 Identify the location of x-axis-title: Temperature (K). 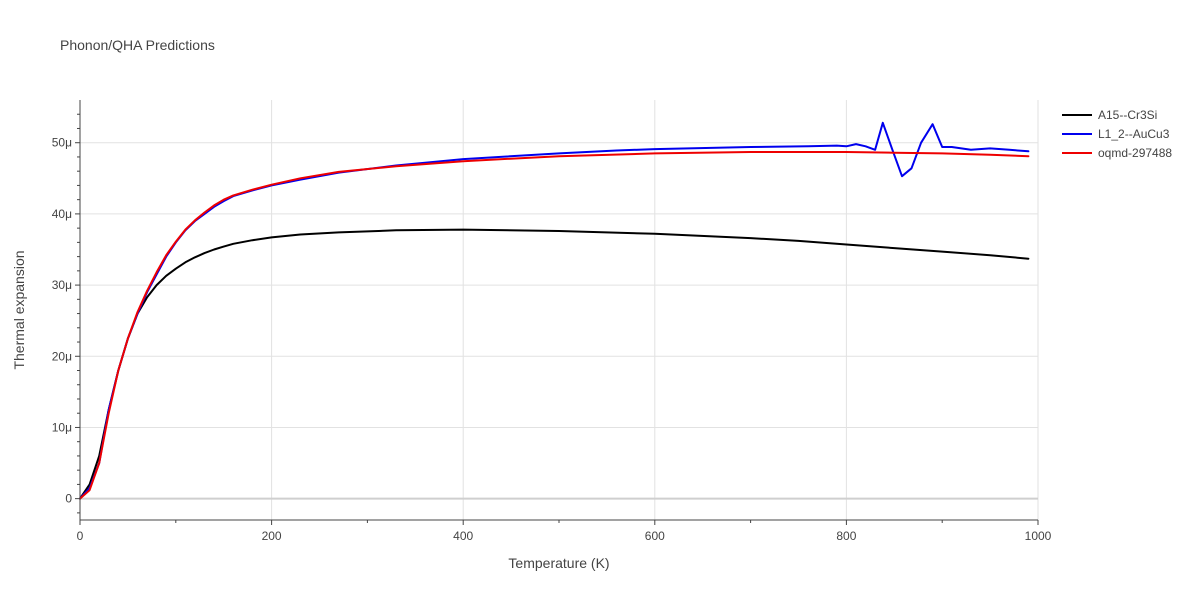
(558, 563).